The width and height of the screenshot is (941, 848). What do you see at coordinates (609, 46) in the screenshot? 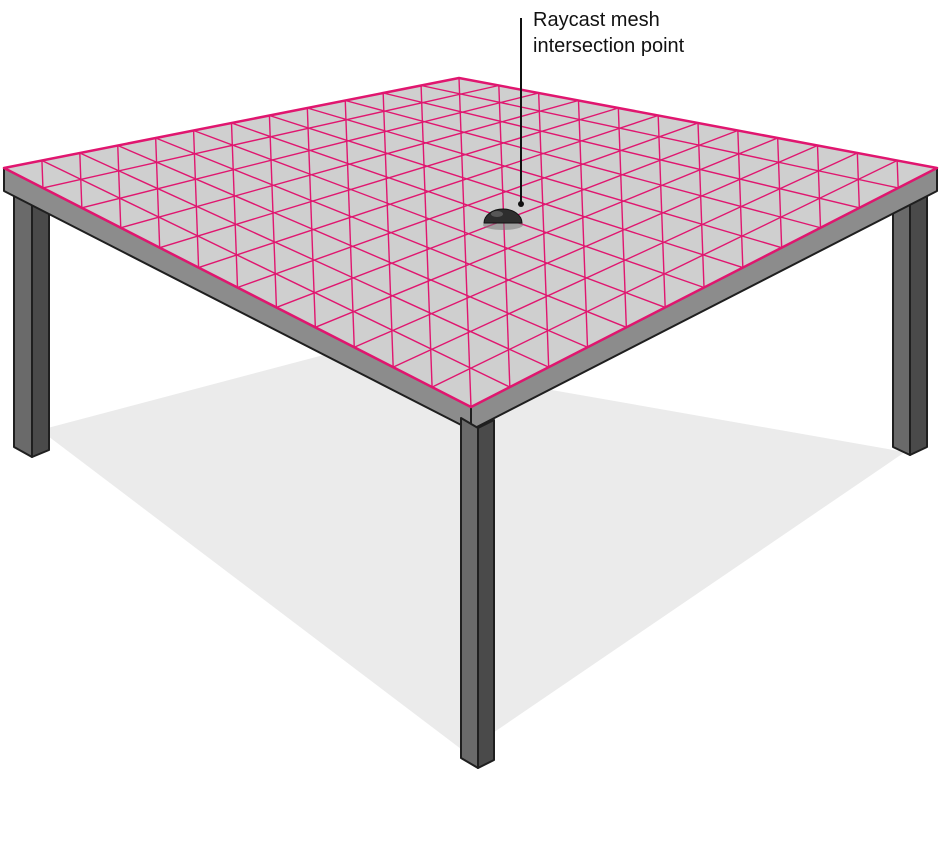
I see `callout-label-line-2: intersection point` at bounding box center [609, 46].